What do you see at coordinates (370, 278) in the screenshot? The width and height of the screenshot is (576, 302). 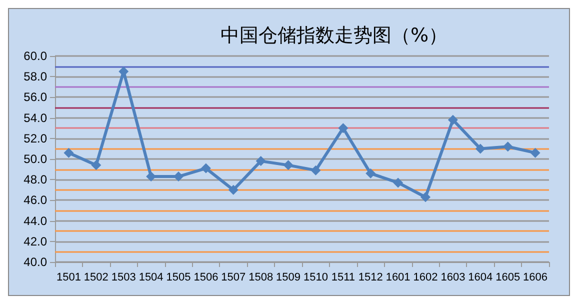 I see `x-tick-label: 1512` at bounding box center [370, 278].